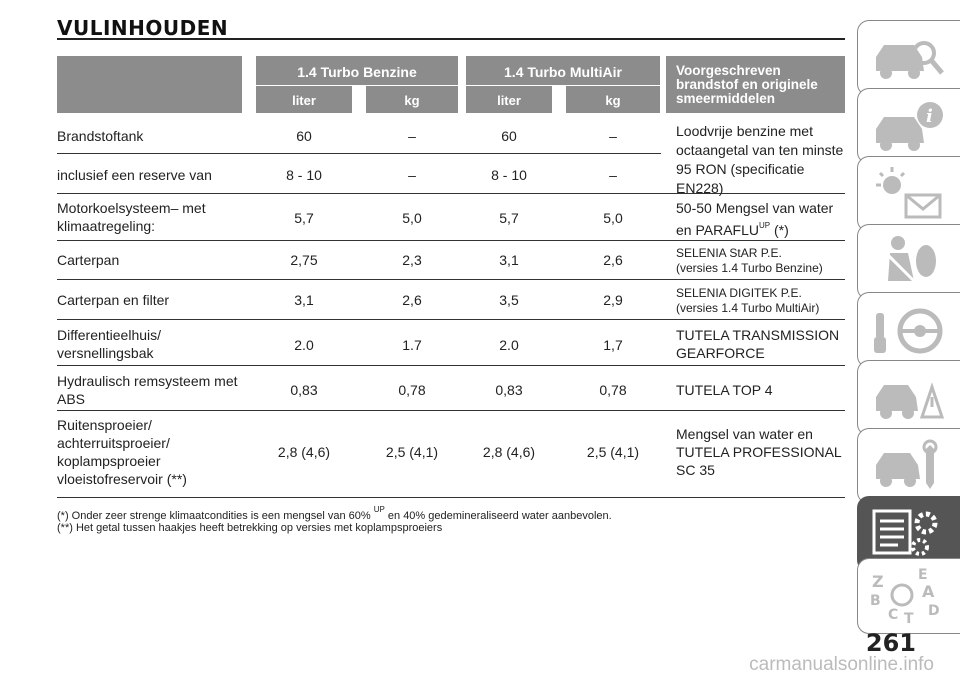  What do you see at coordinates (100, 136) in the screenshot?
I see `row-label: Brandstoftank` at bounding box center [100, 136].